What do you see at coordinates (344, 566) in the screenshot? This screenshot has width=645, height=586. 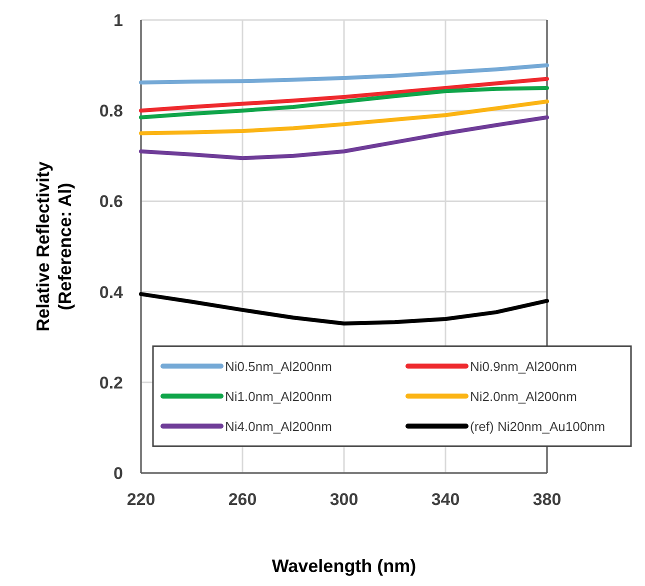 I see `x-axis-title: Wavelength (nm)` at bounding box center [344, 566].